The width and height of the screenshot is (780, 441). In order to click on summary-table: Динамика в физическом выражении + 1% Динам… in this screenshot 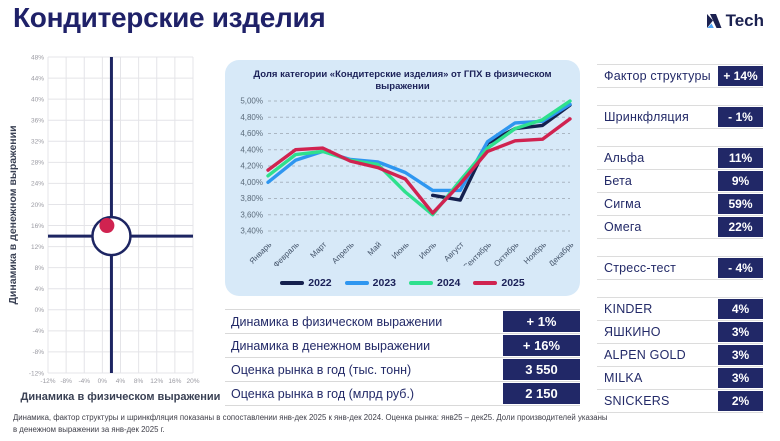, I will do `click(402, 357)`.